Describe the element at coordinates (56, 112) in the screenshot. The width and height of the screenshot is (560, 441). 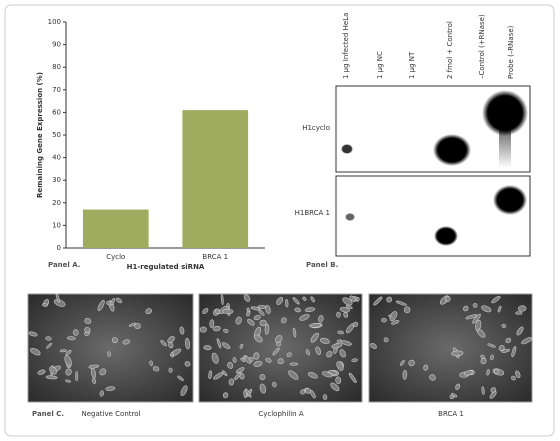
I see `y-tick-label: 60` at that location.